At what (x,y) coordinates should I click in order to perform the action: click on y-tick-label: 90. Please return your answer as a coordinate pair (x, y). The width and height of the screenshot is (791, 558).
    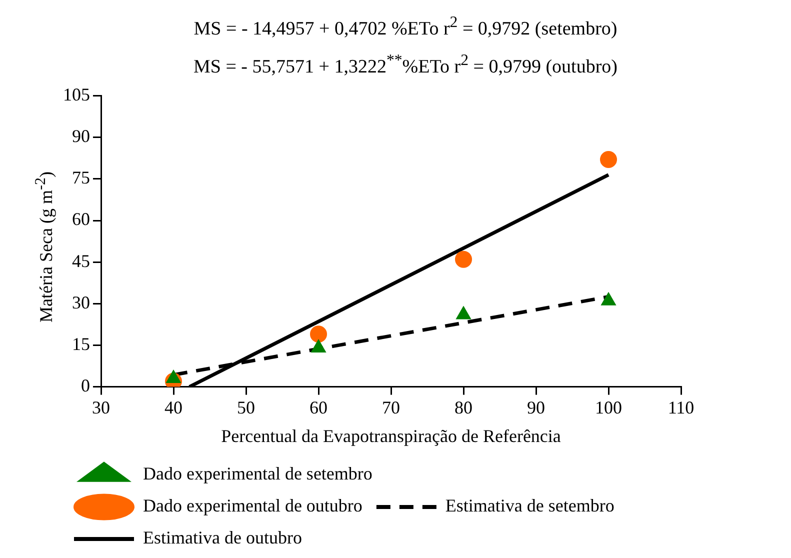
    Looking at the image, I should click on (81, 136).